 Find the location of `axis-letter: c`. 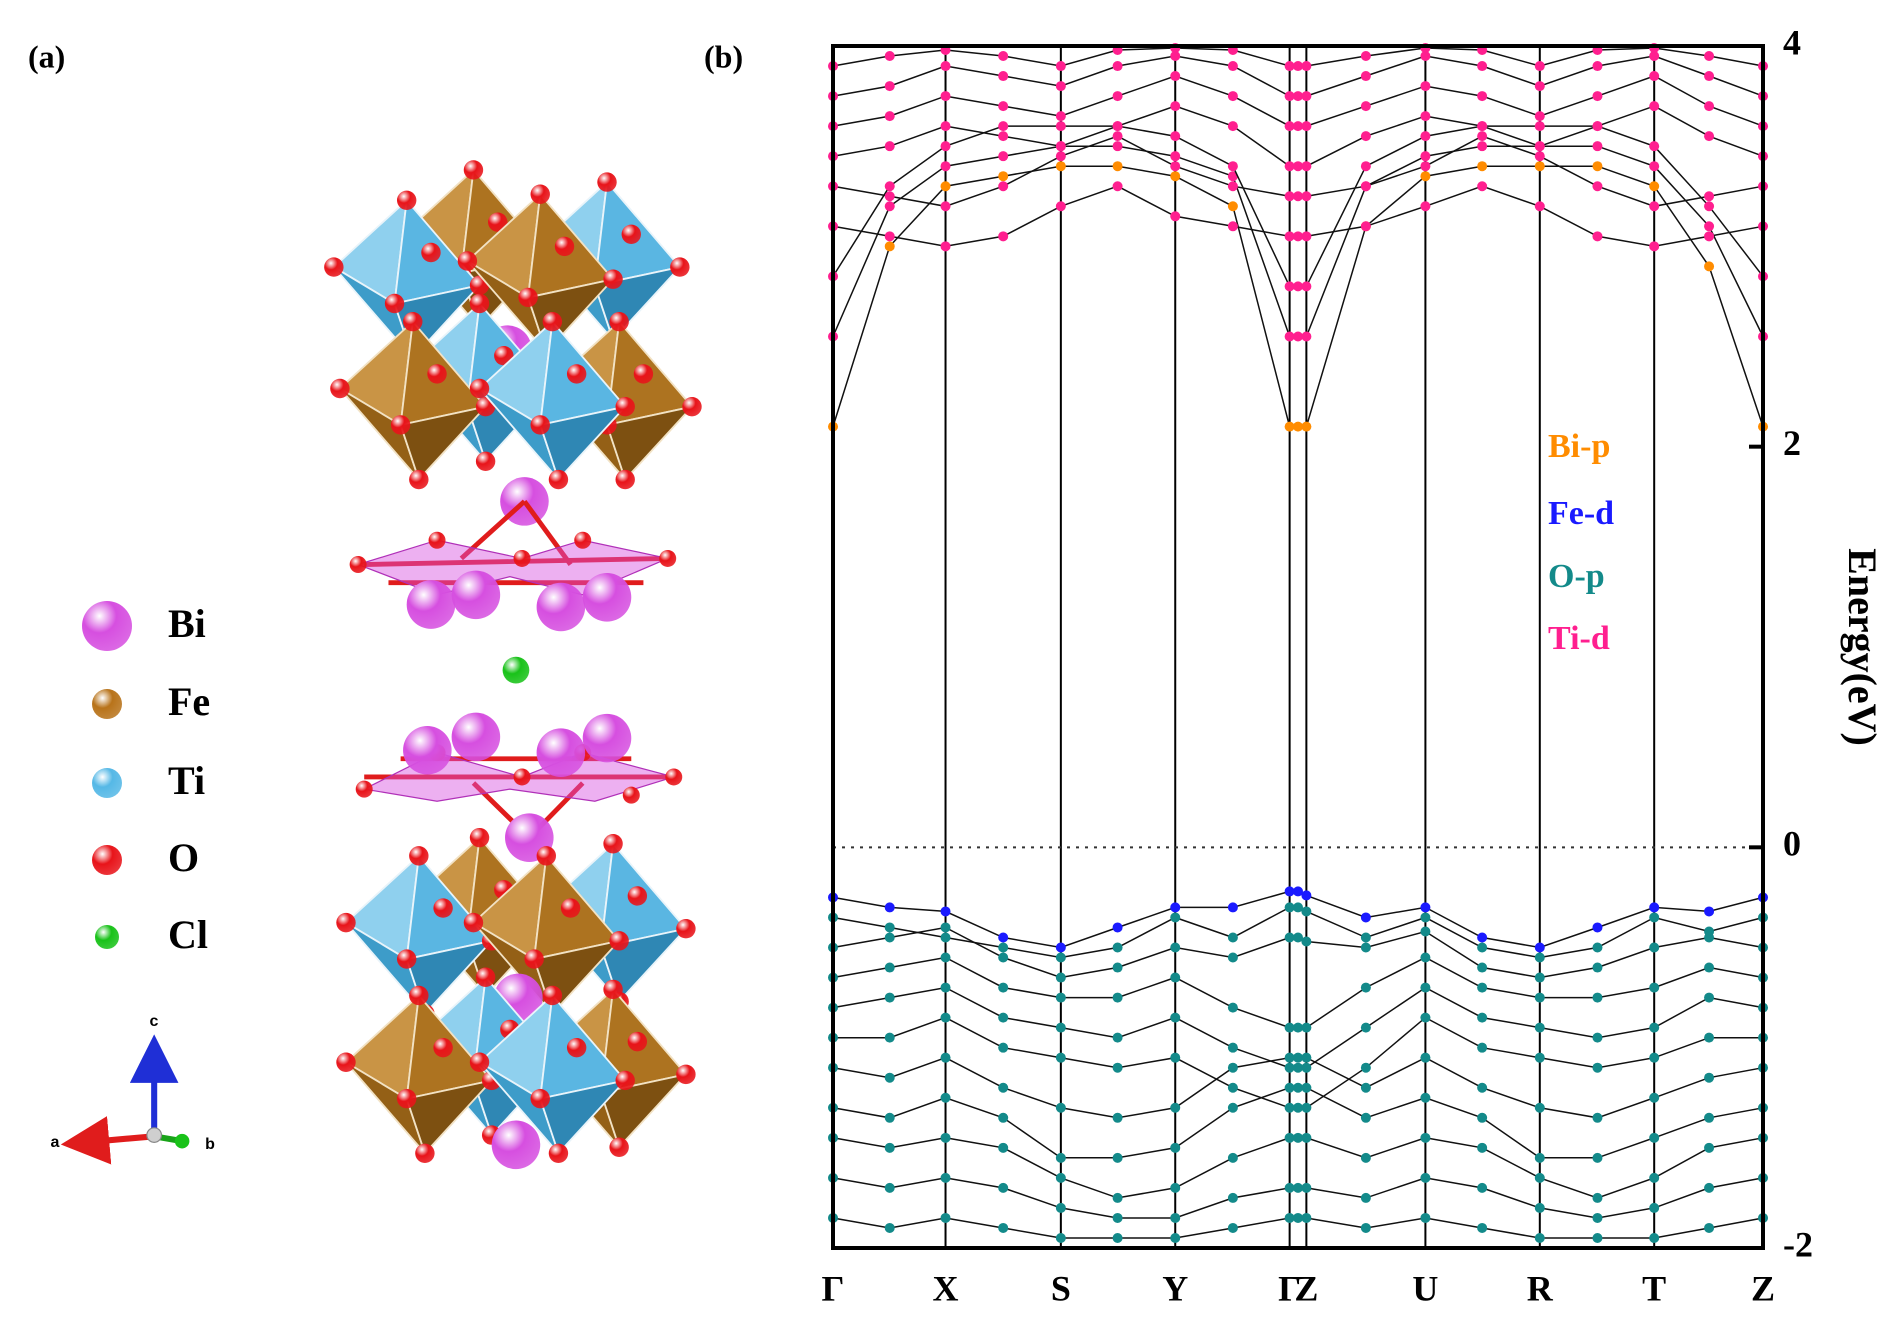

axis-letter: c is located at coordinates (154, 1021).